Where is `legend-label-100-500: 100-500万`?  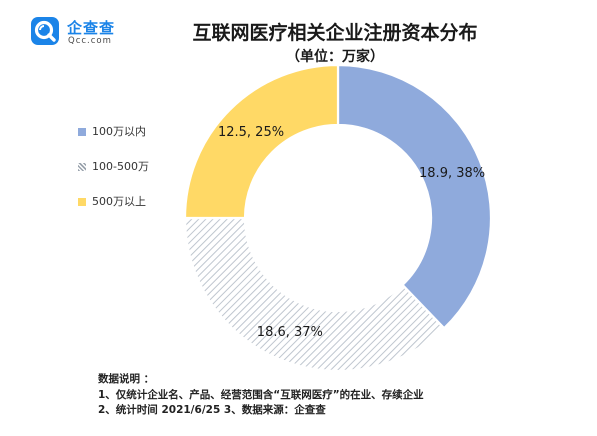 legend-label-100-500: 100-500万 is located at coordinates (120, 166).